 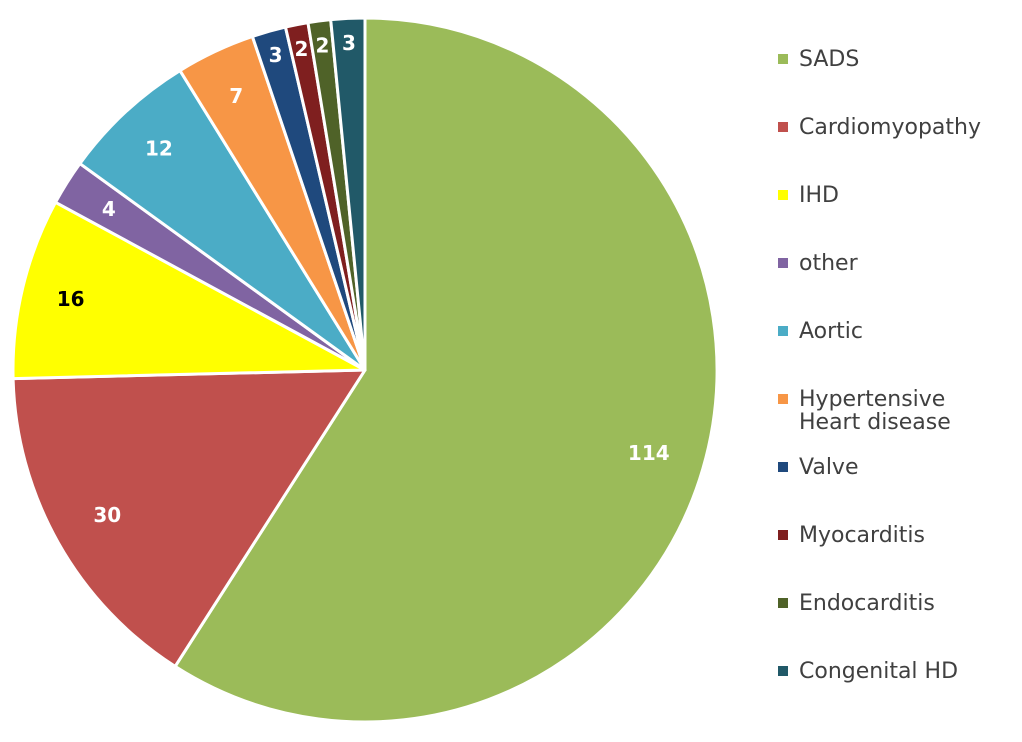 I want to click on legend-item-cardiomyopathy: Cardiomyopathy, so click(x=879, y=127).